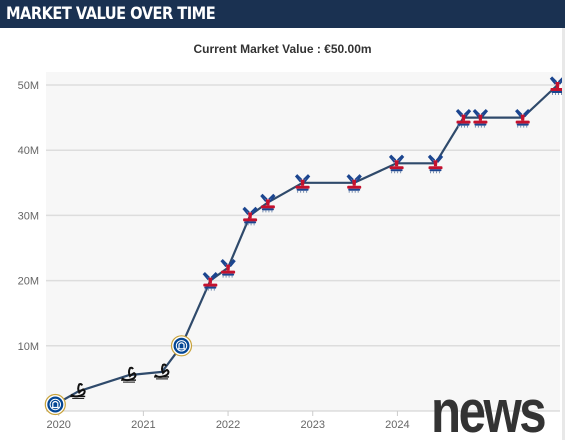 The height and width of the screenshot is (445, 565). I want to click on x-tick-label: 2021, so click(143, 425).